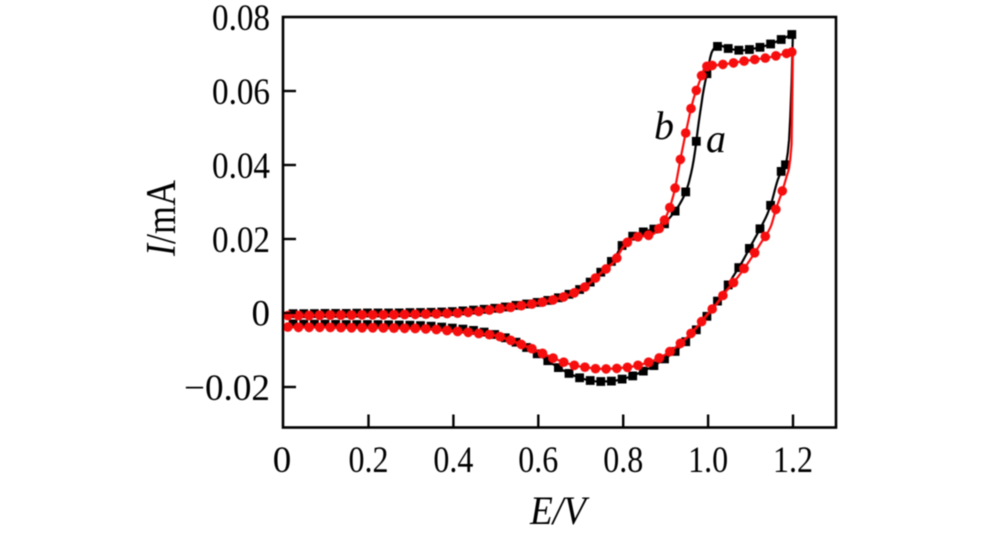 Image resolution: width=1000 pixels, height=543 pixels. Describe the element at coordinates (369, 460) in the screenshot. I see `svg-text: 0.2` at that location.